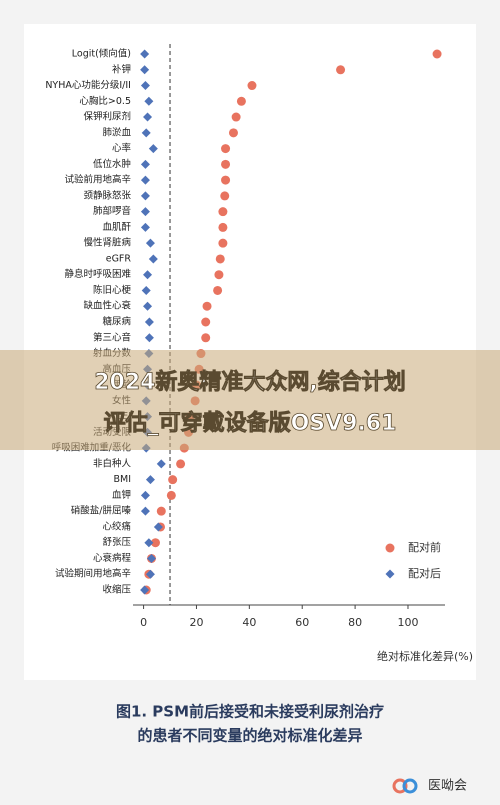  Describe the element at coordinates (112, 211) in the screenshot. I see `y-tick-label: 肺部啰音` at that location.